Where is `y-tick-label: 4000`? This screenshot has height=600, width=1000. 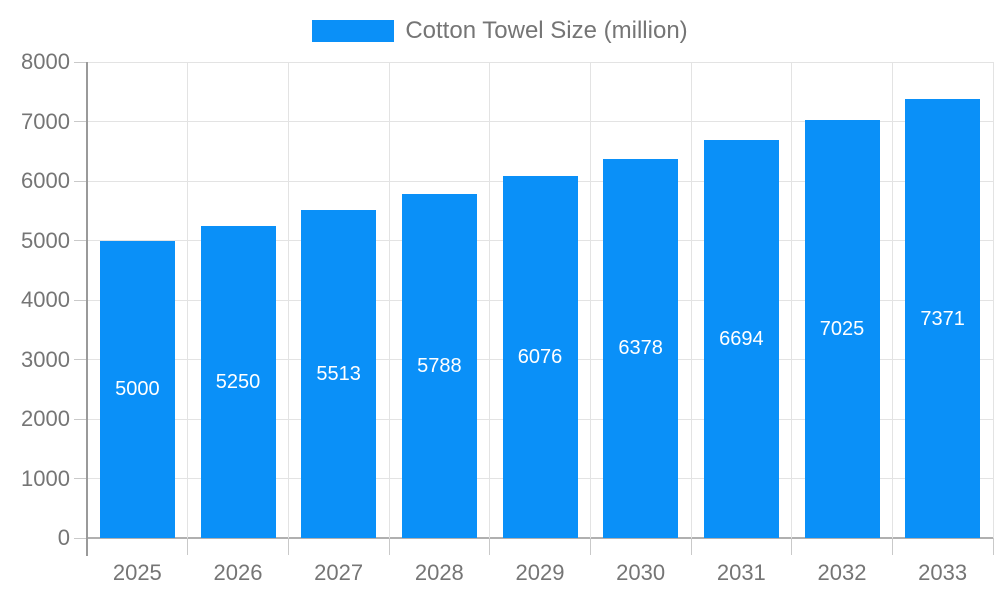 y-tick-label: 4000 is located at coordinates (45, 299).